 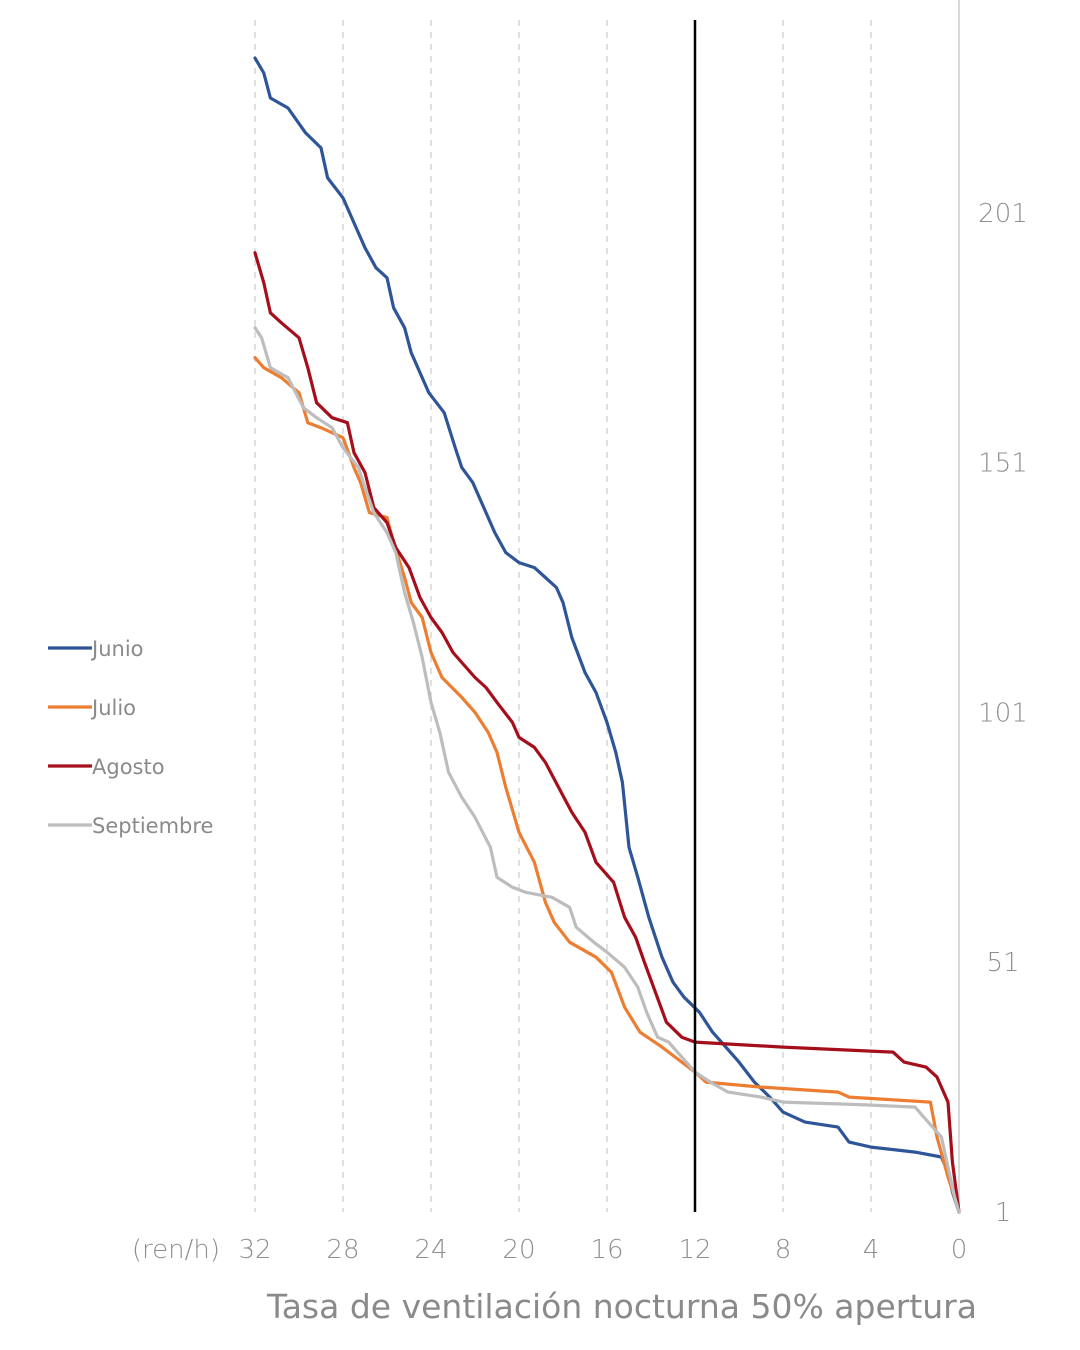 I want to click on x-tick-label: 16, so click(x=606, y=1250).